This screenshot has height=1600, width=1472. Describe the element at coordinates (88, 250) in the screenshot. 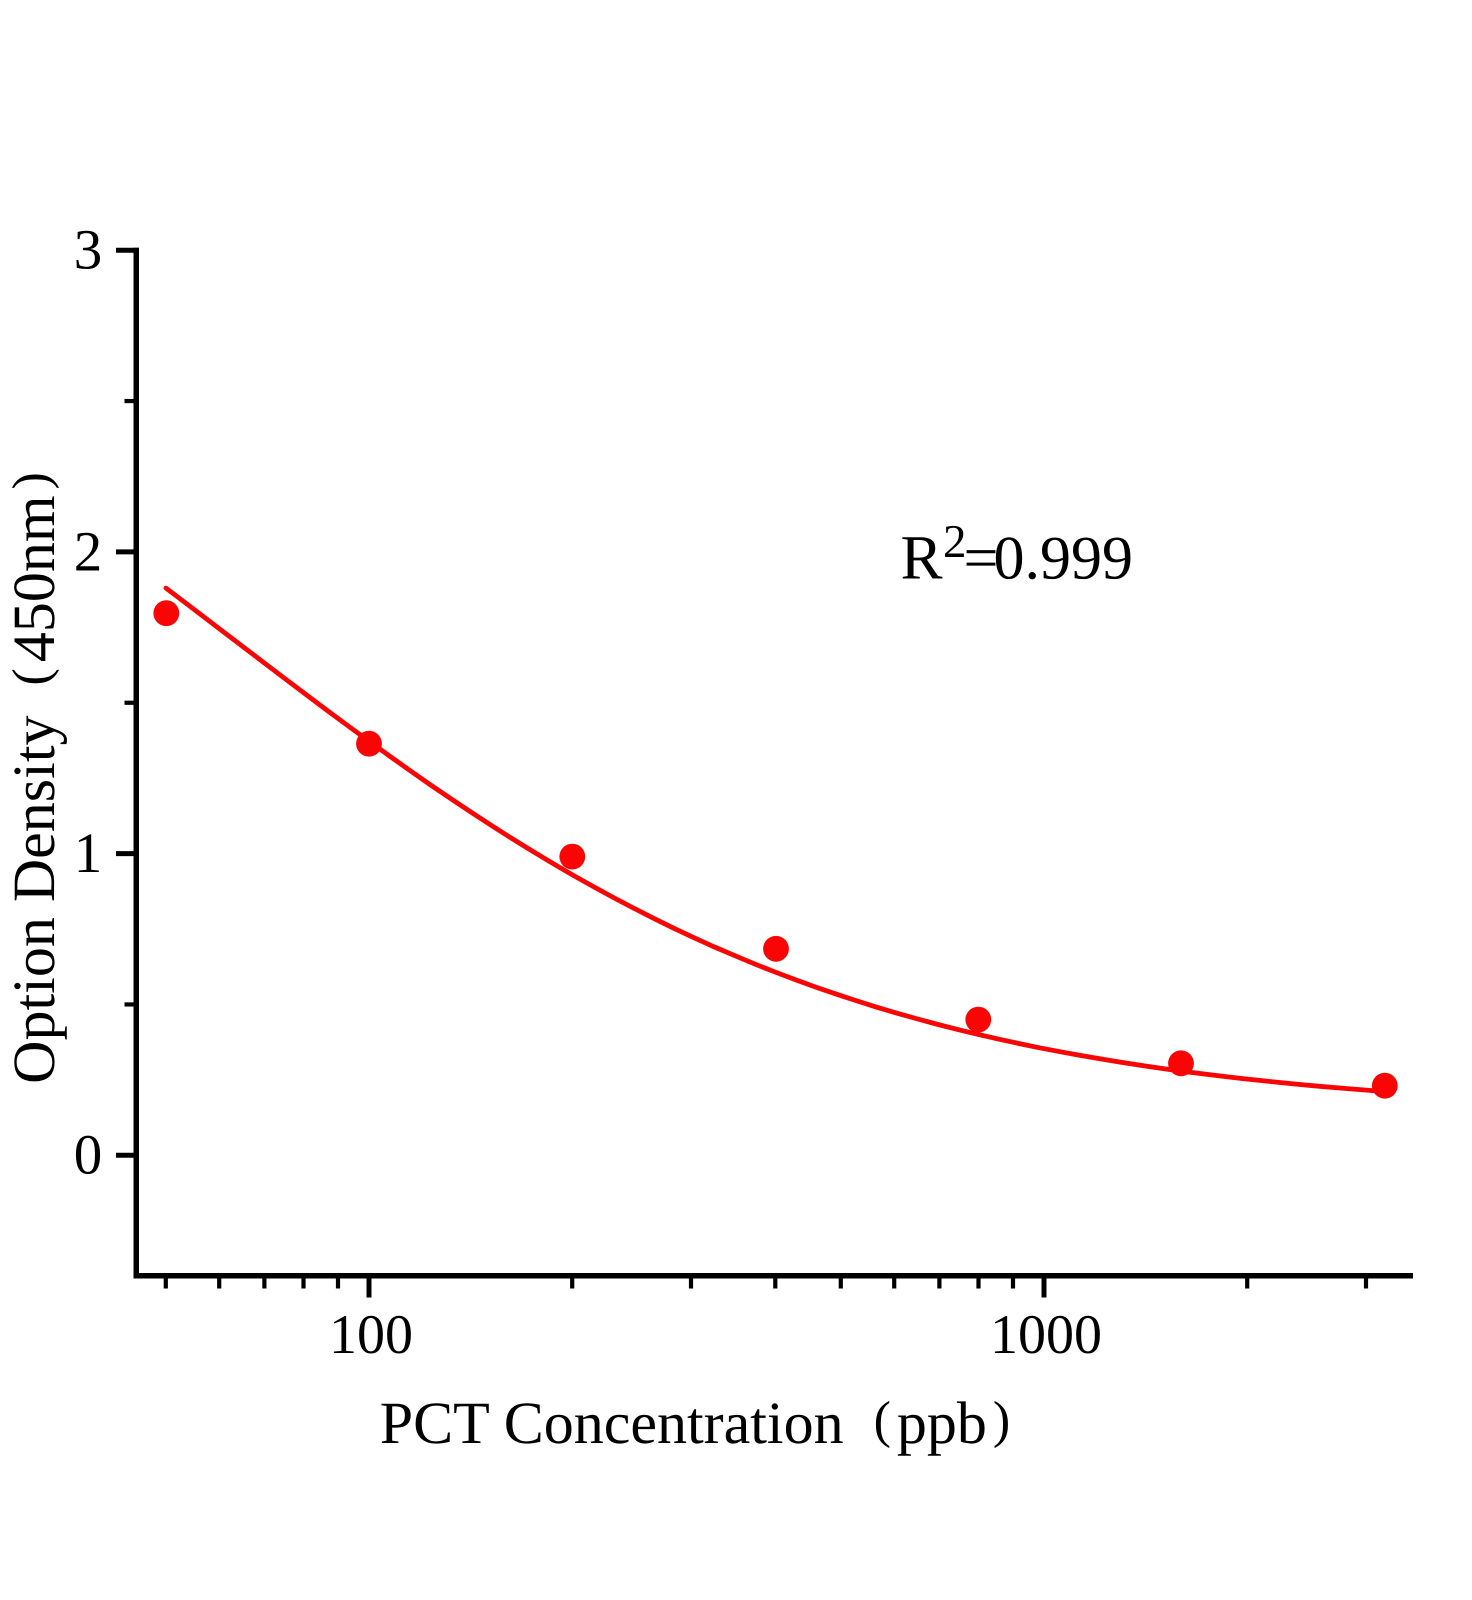

I see `svg-text: 3` at that location.